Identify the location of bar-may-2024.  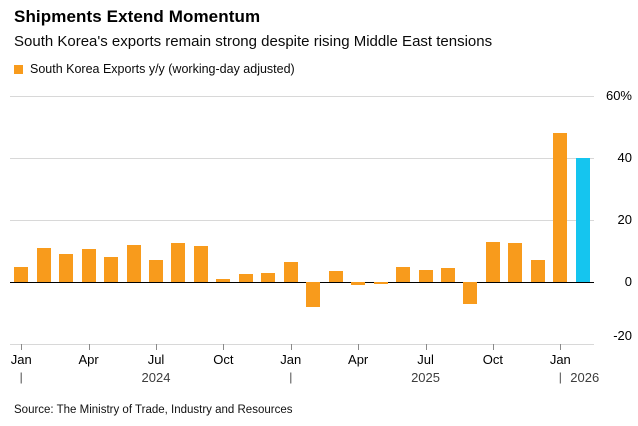
(111, 269).